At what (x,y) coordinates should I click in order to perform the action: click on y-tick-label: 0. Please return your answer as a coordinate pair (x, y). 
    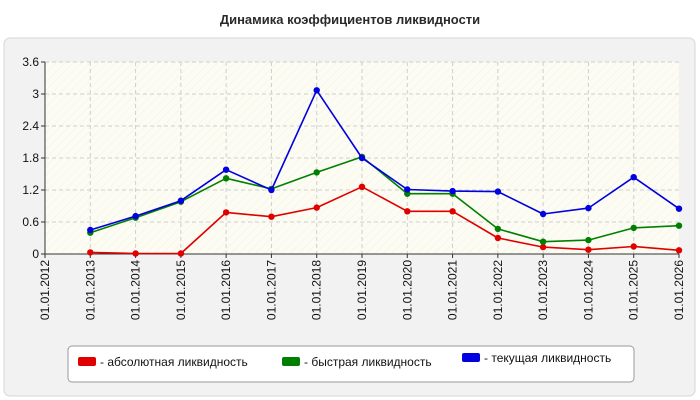
    Looking at the image, I should click on (35, 254).